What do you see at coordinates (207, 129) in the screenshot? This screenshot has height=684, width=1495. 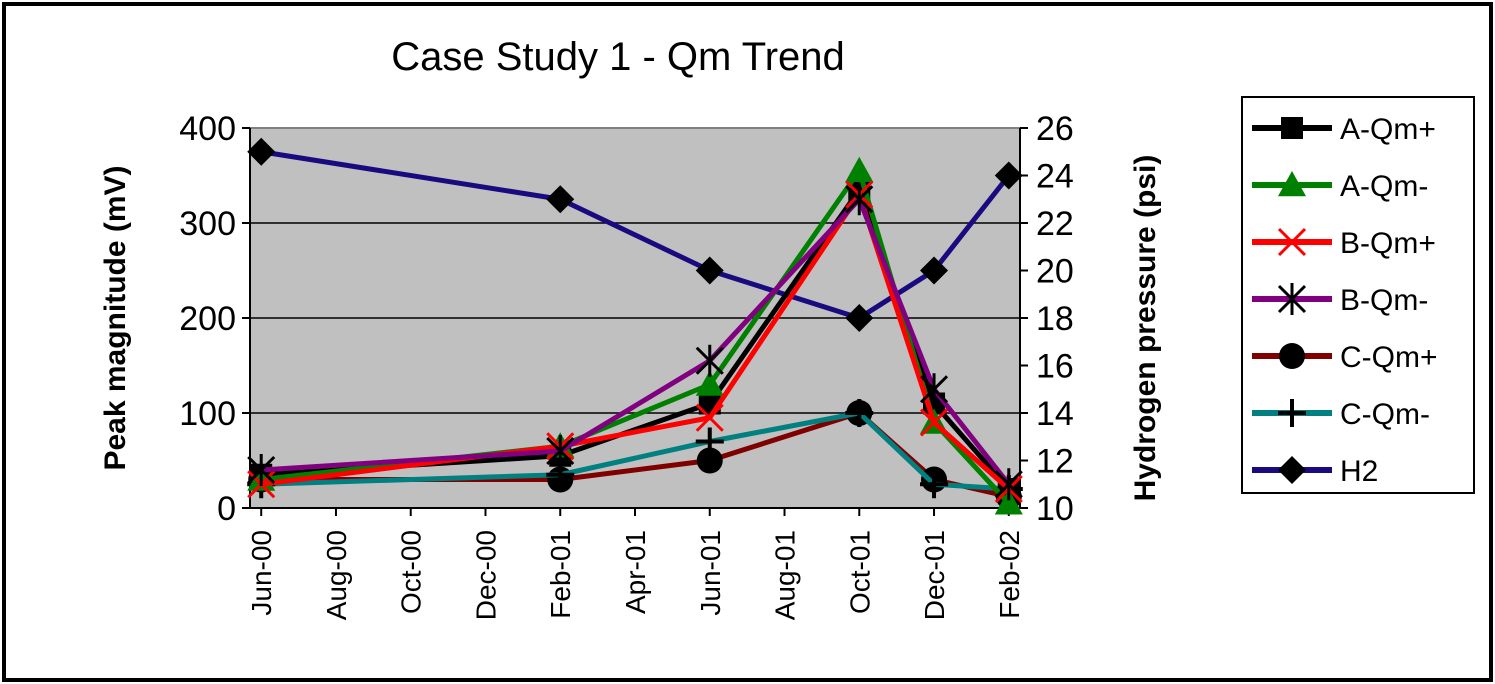 I see `y-tick-label: 400` at bounding box center [207, 129].